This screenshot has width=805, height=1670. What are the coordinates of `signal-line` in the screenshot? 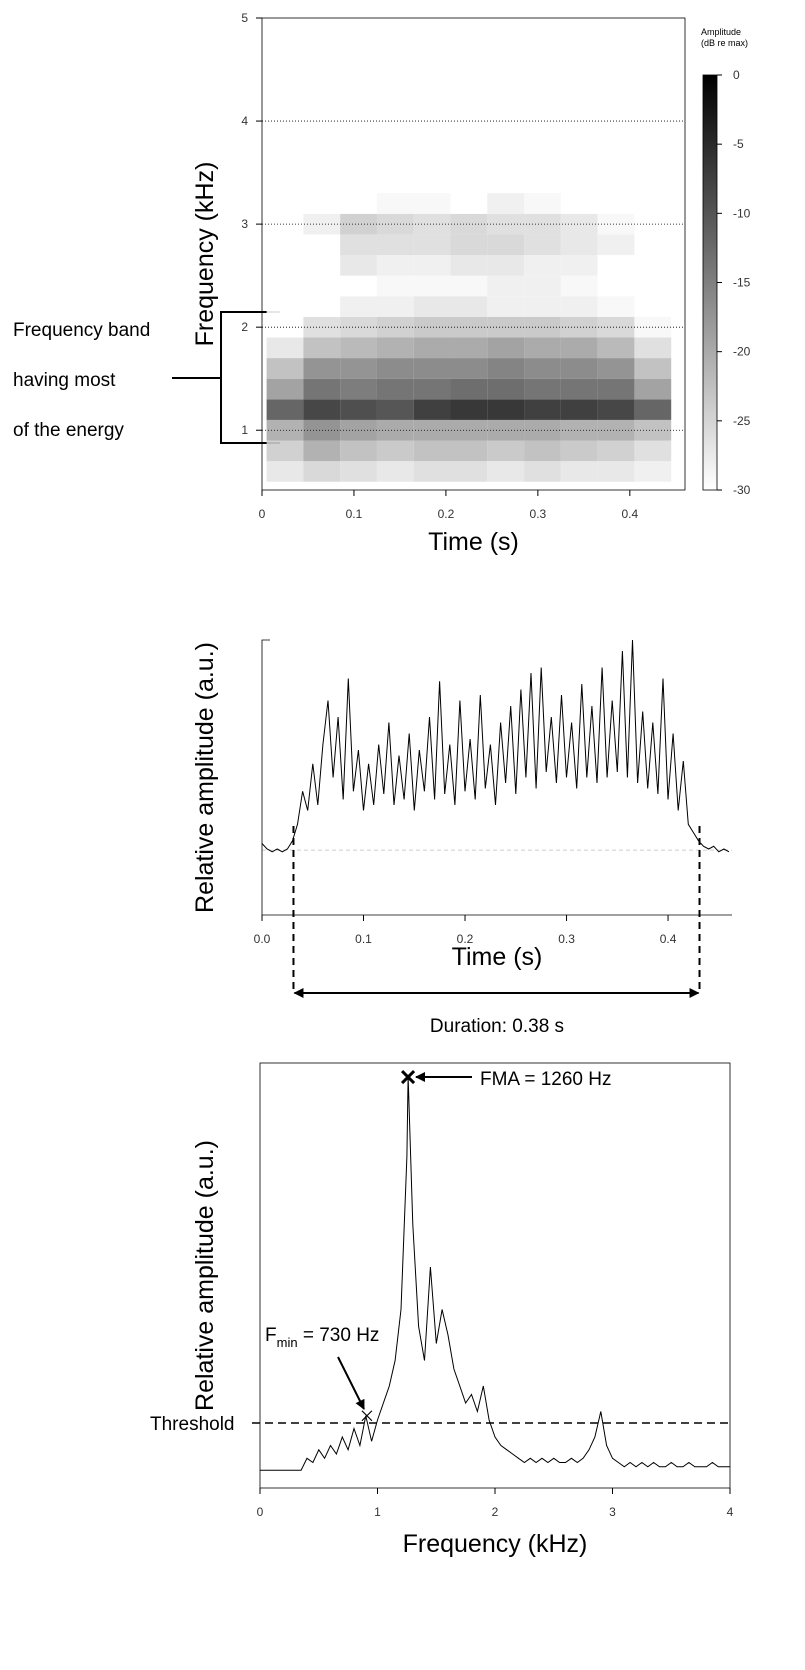 It's located at (495, 1273).